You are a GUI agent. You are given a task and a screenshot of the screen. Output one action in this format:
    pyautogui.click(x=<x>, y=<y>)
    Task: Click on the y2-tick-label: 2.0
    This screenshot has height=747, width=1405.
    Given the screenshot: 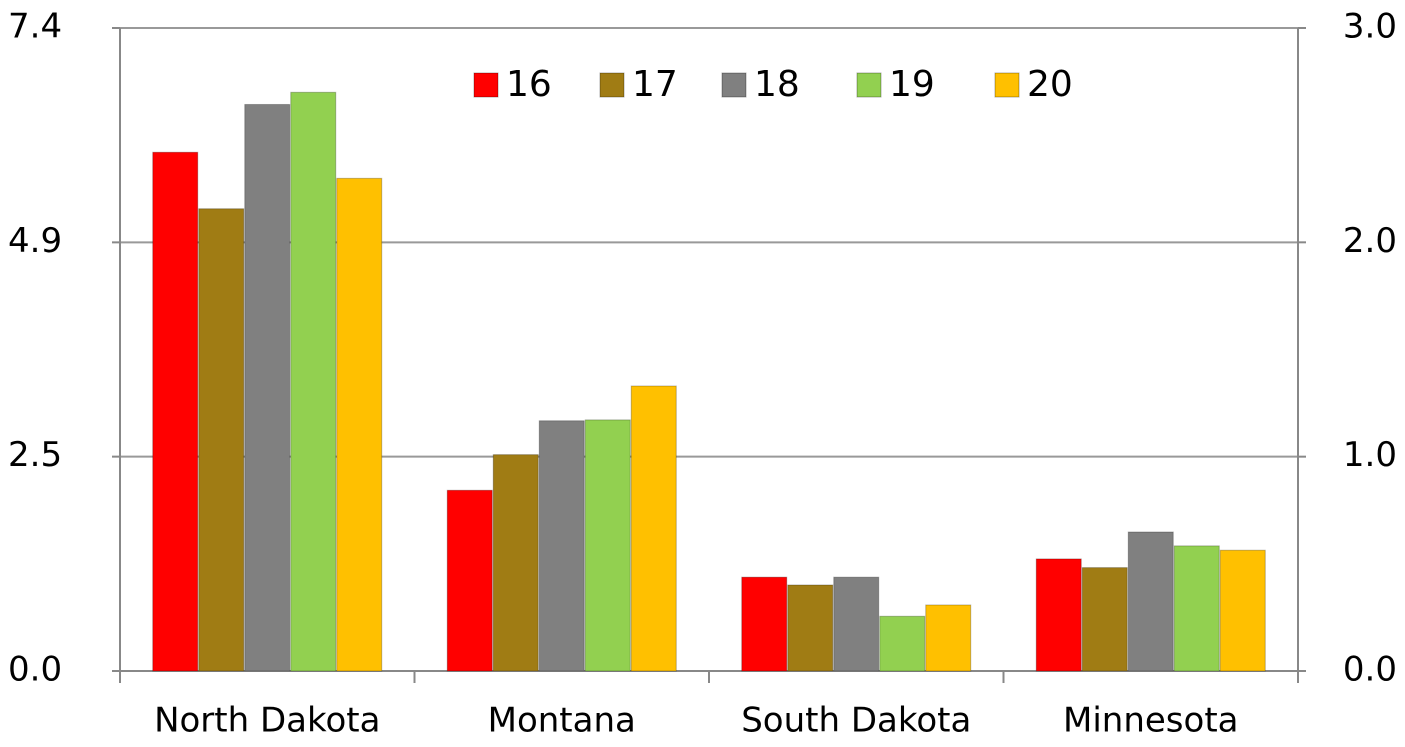 What is the action you would take?
    pyautogui.click(x=1370, y=241)
    